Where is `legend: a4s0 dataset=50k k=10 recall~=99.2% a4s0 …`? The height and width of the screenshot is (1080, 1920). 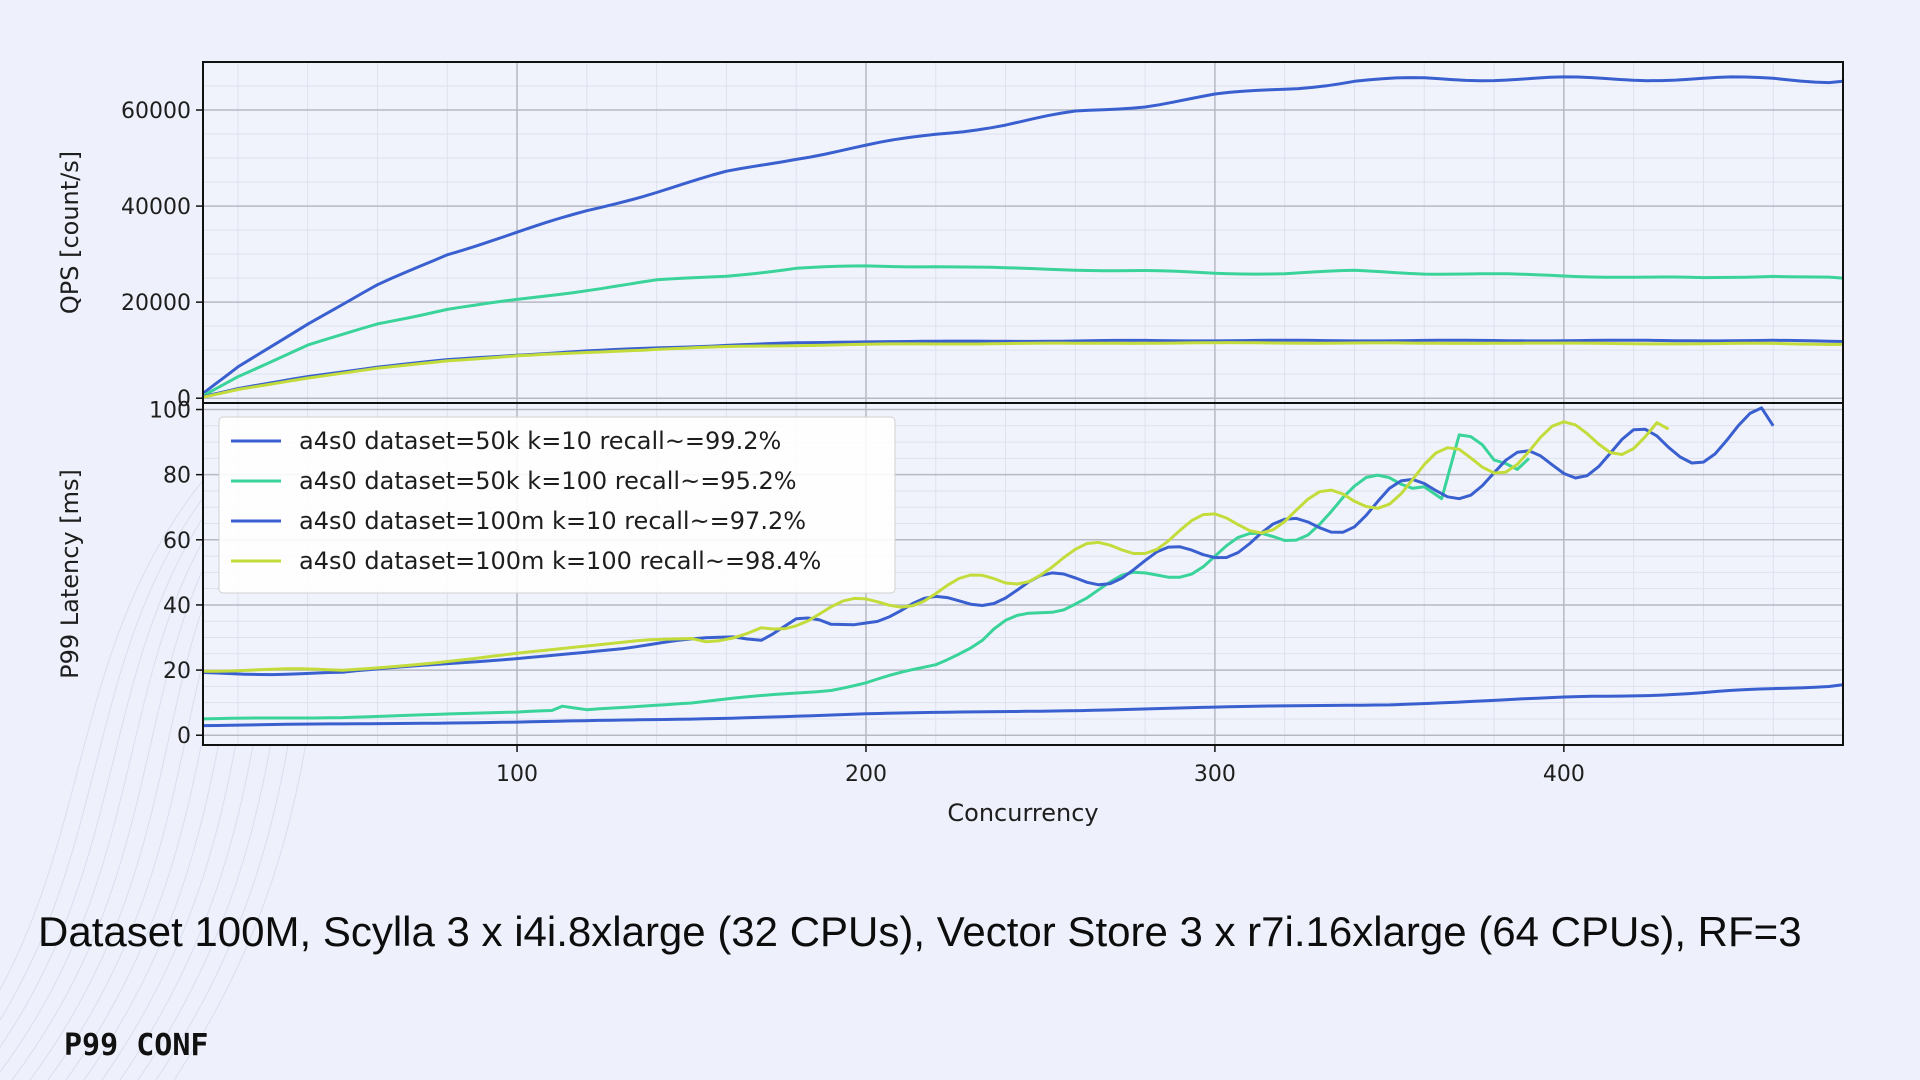 legend: a4s0 dataset=50k k=10 recall~=99.2% a4s0 … is located at coordinates (557, 505).